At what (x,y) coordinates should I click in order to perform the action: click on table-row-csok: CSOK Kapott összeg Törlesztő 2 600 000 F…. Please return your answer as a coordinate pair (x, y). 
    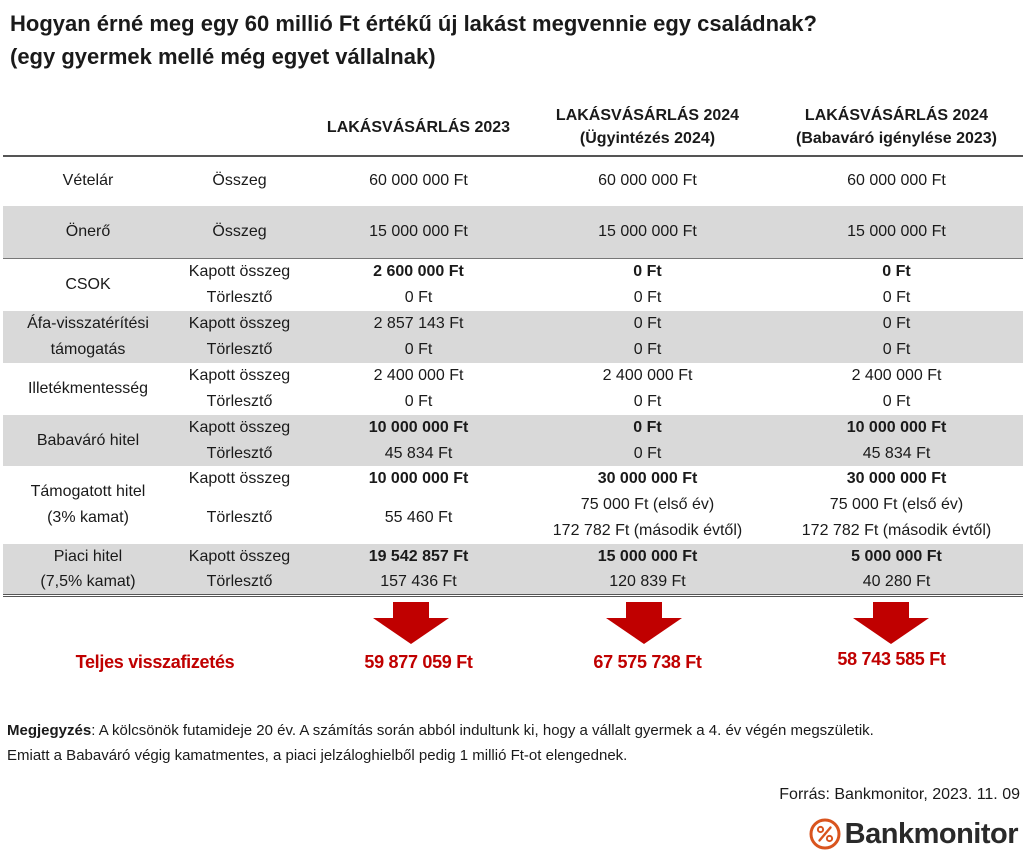
    Looking at the image, I should click on (513, 285).